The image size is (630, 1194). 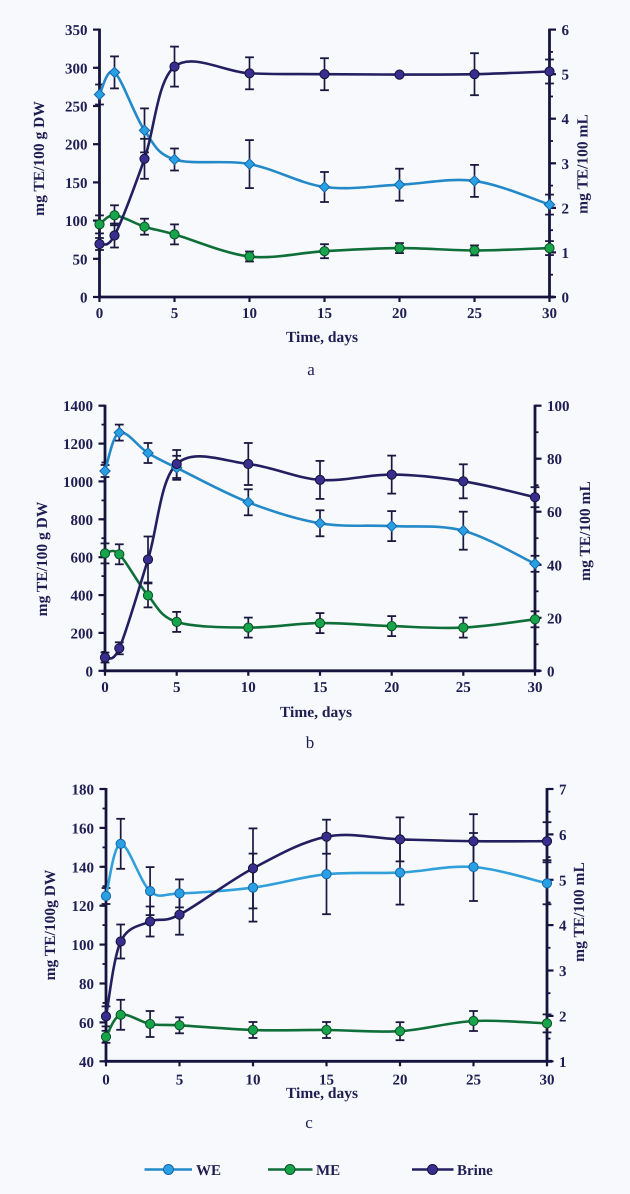 I want to click on svg-text: 150, so click(x=76, y=184).